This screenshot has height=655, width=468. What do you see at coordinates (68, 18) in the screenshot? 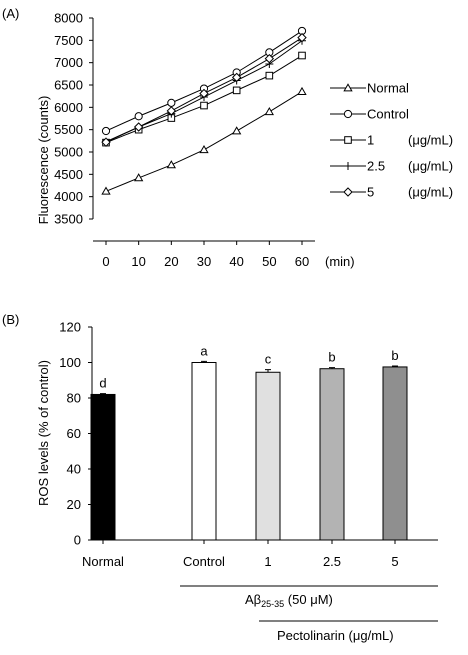
I see `panel-a-y-tick-label: 8000` at bounding box center [68, 18].